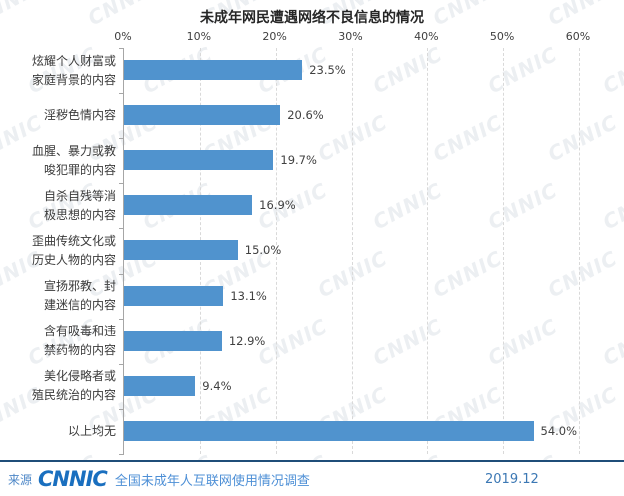 The height and width of the screenshot is (496, 624). Describe the element at coordinates (79, 296) in the screenshot. I see `category-label: 宣扬邪教、封 建迷信的内容` at that location.